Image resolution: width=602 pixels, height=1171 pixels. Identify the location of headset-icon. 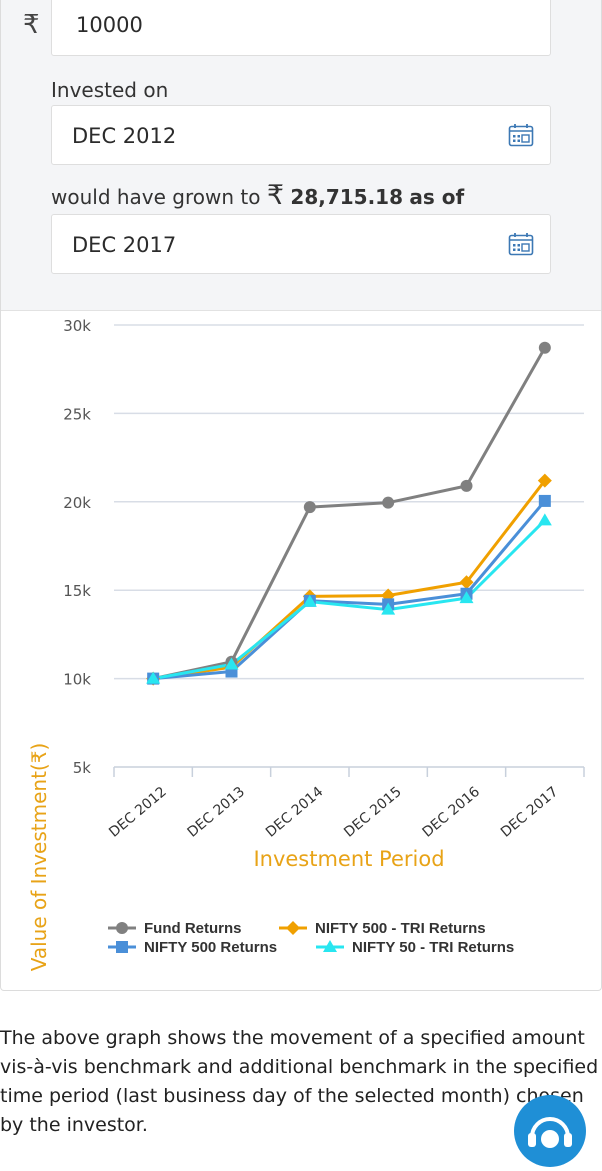
(550, 1132).